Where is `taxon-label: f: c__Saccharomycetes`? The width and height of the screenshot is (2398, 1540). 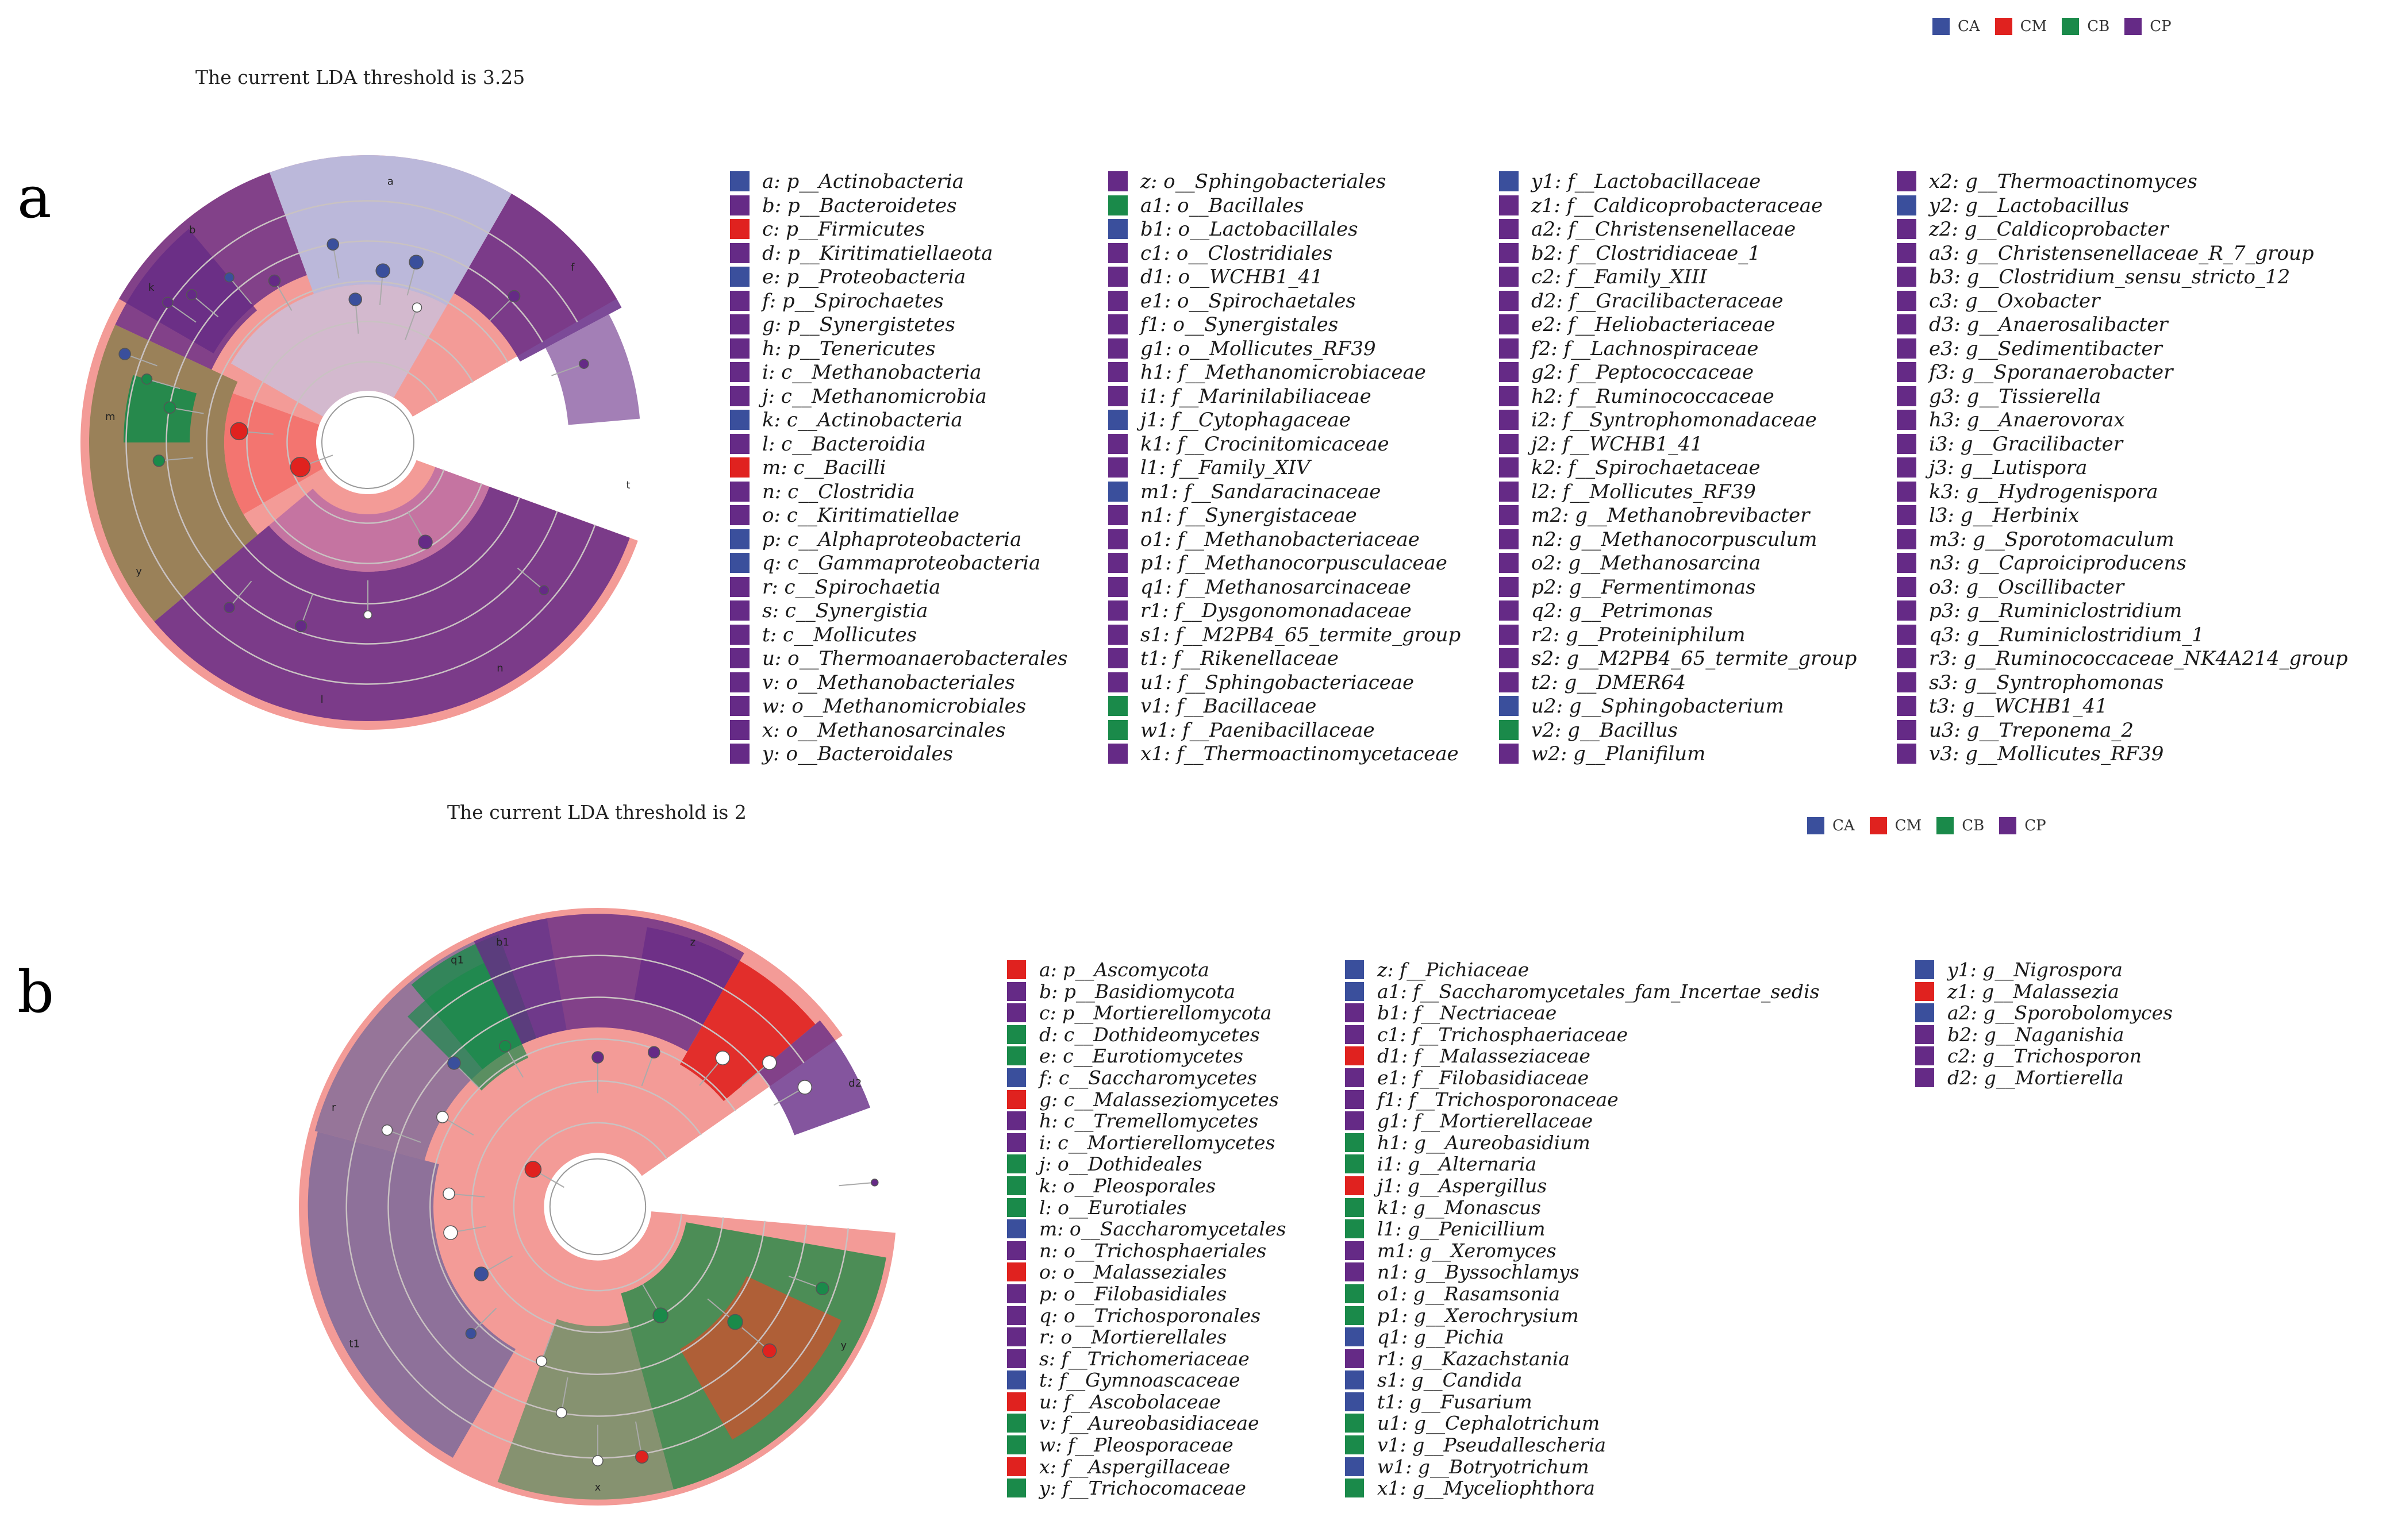
taxon-label: f: c__Saccharomycetes is located at coordinates (1148, 1077).